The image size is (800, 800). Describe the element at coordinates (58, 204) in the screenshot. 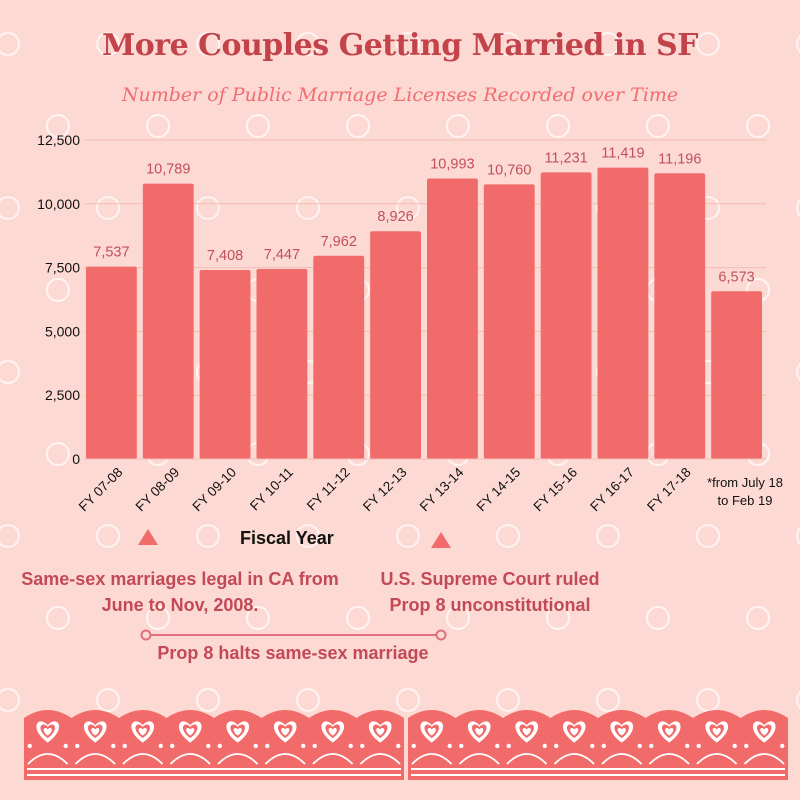

I see `y-tick-label: 10,000` at that location.